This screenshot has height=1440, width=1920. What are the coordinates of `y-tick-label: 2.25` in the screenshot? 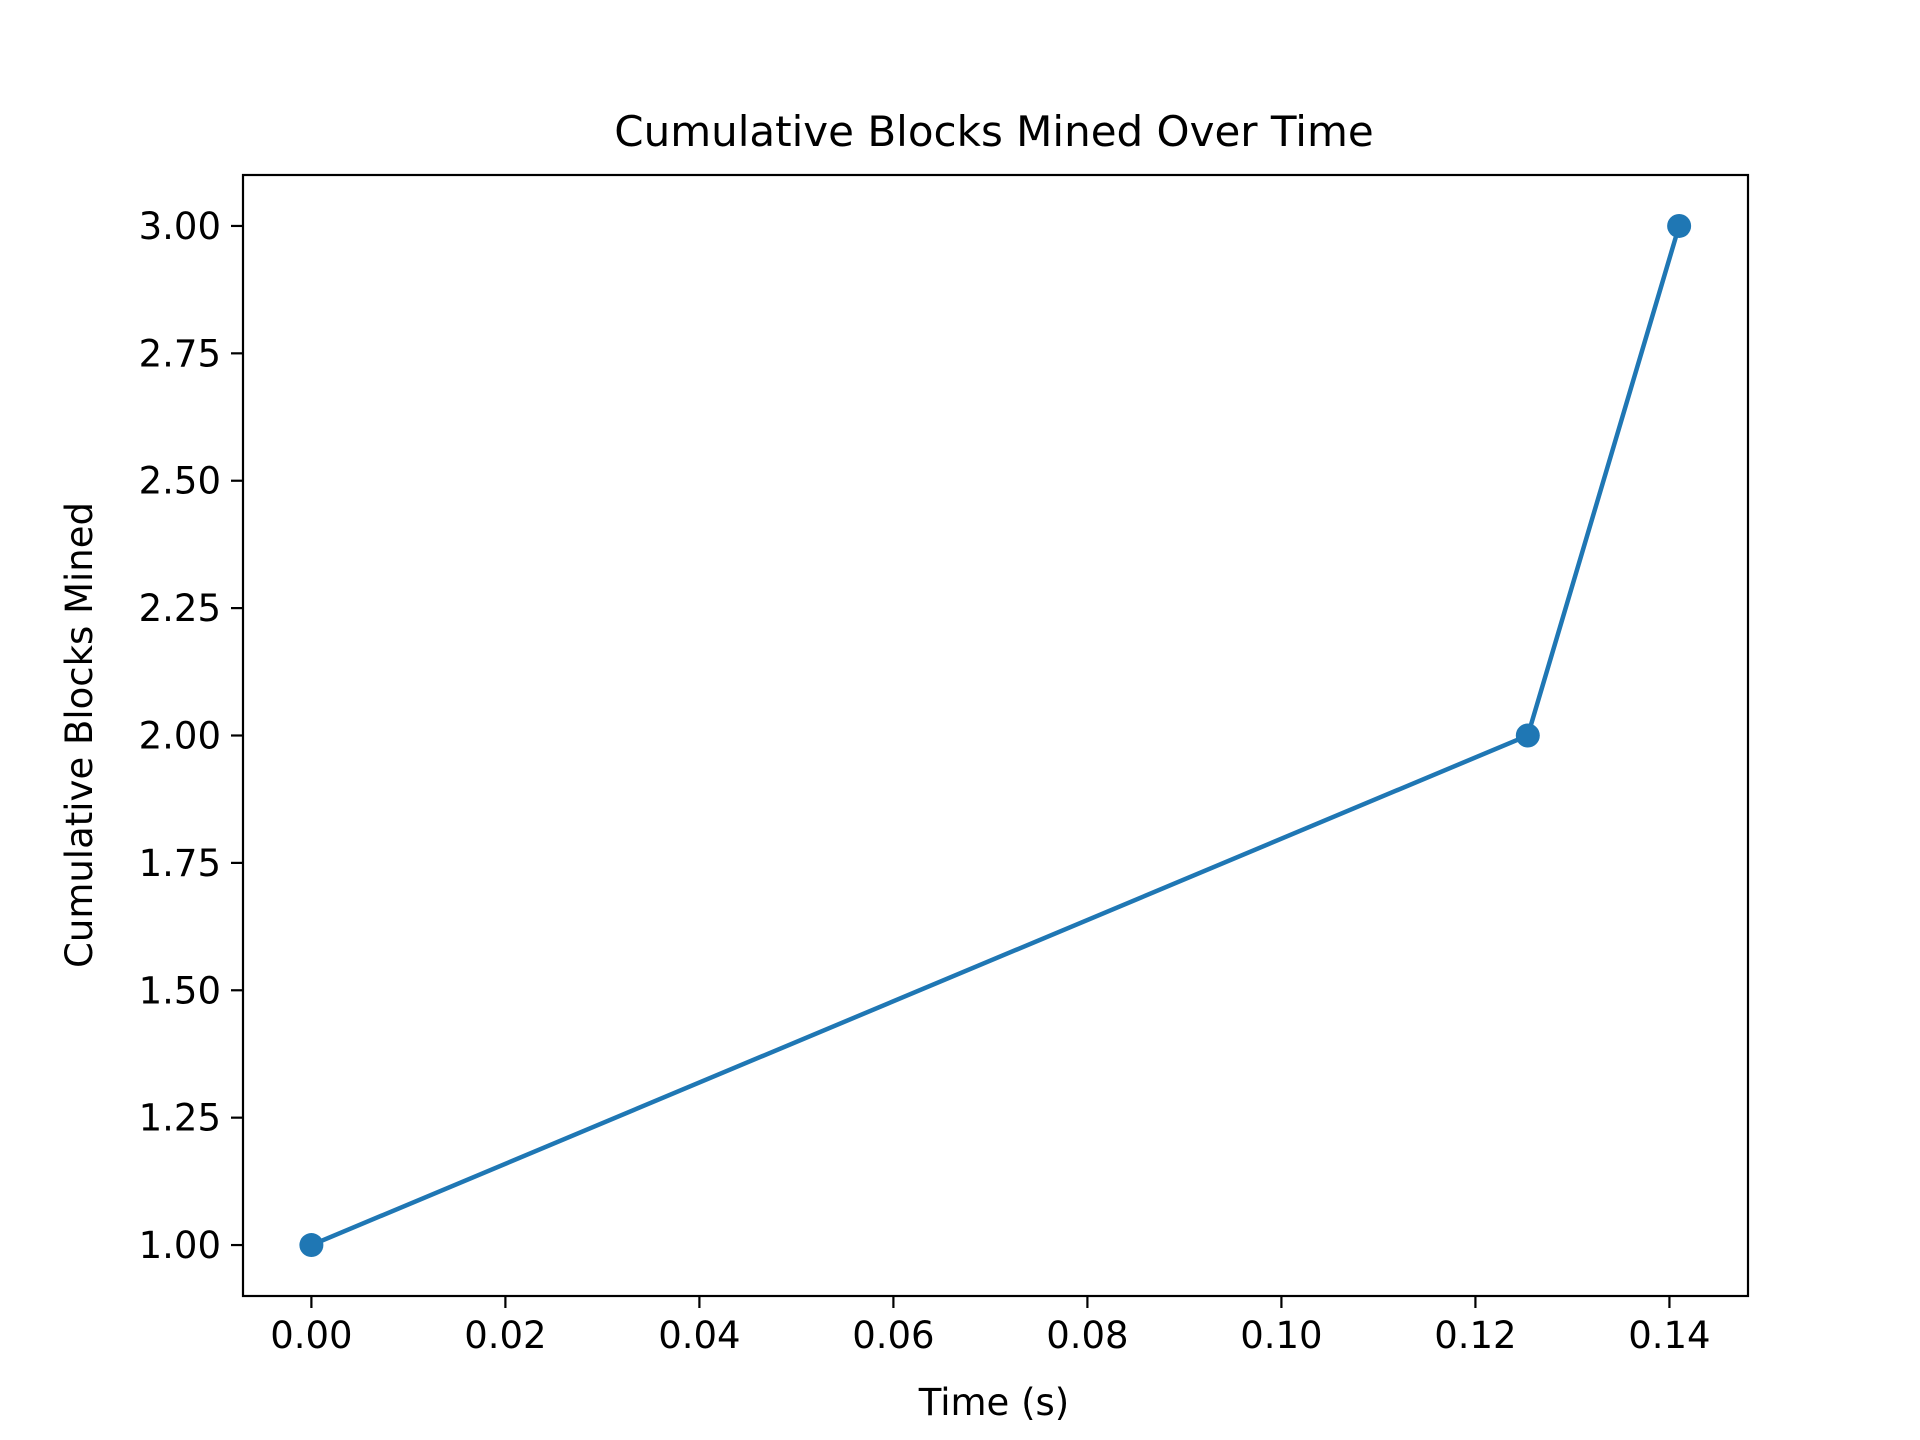 It's located at (180, 608).